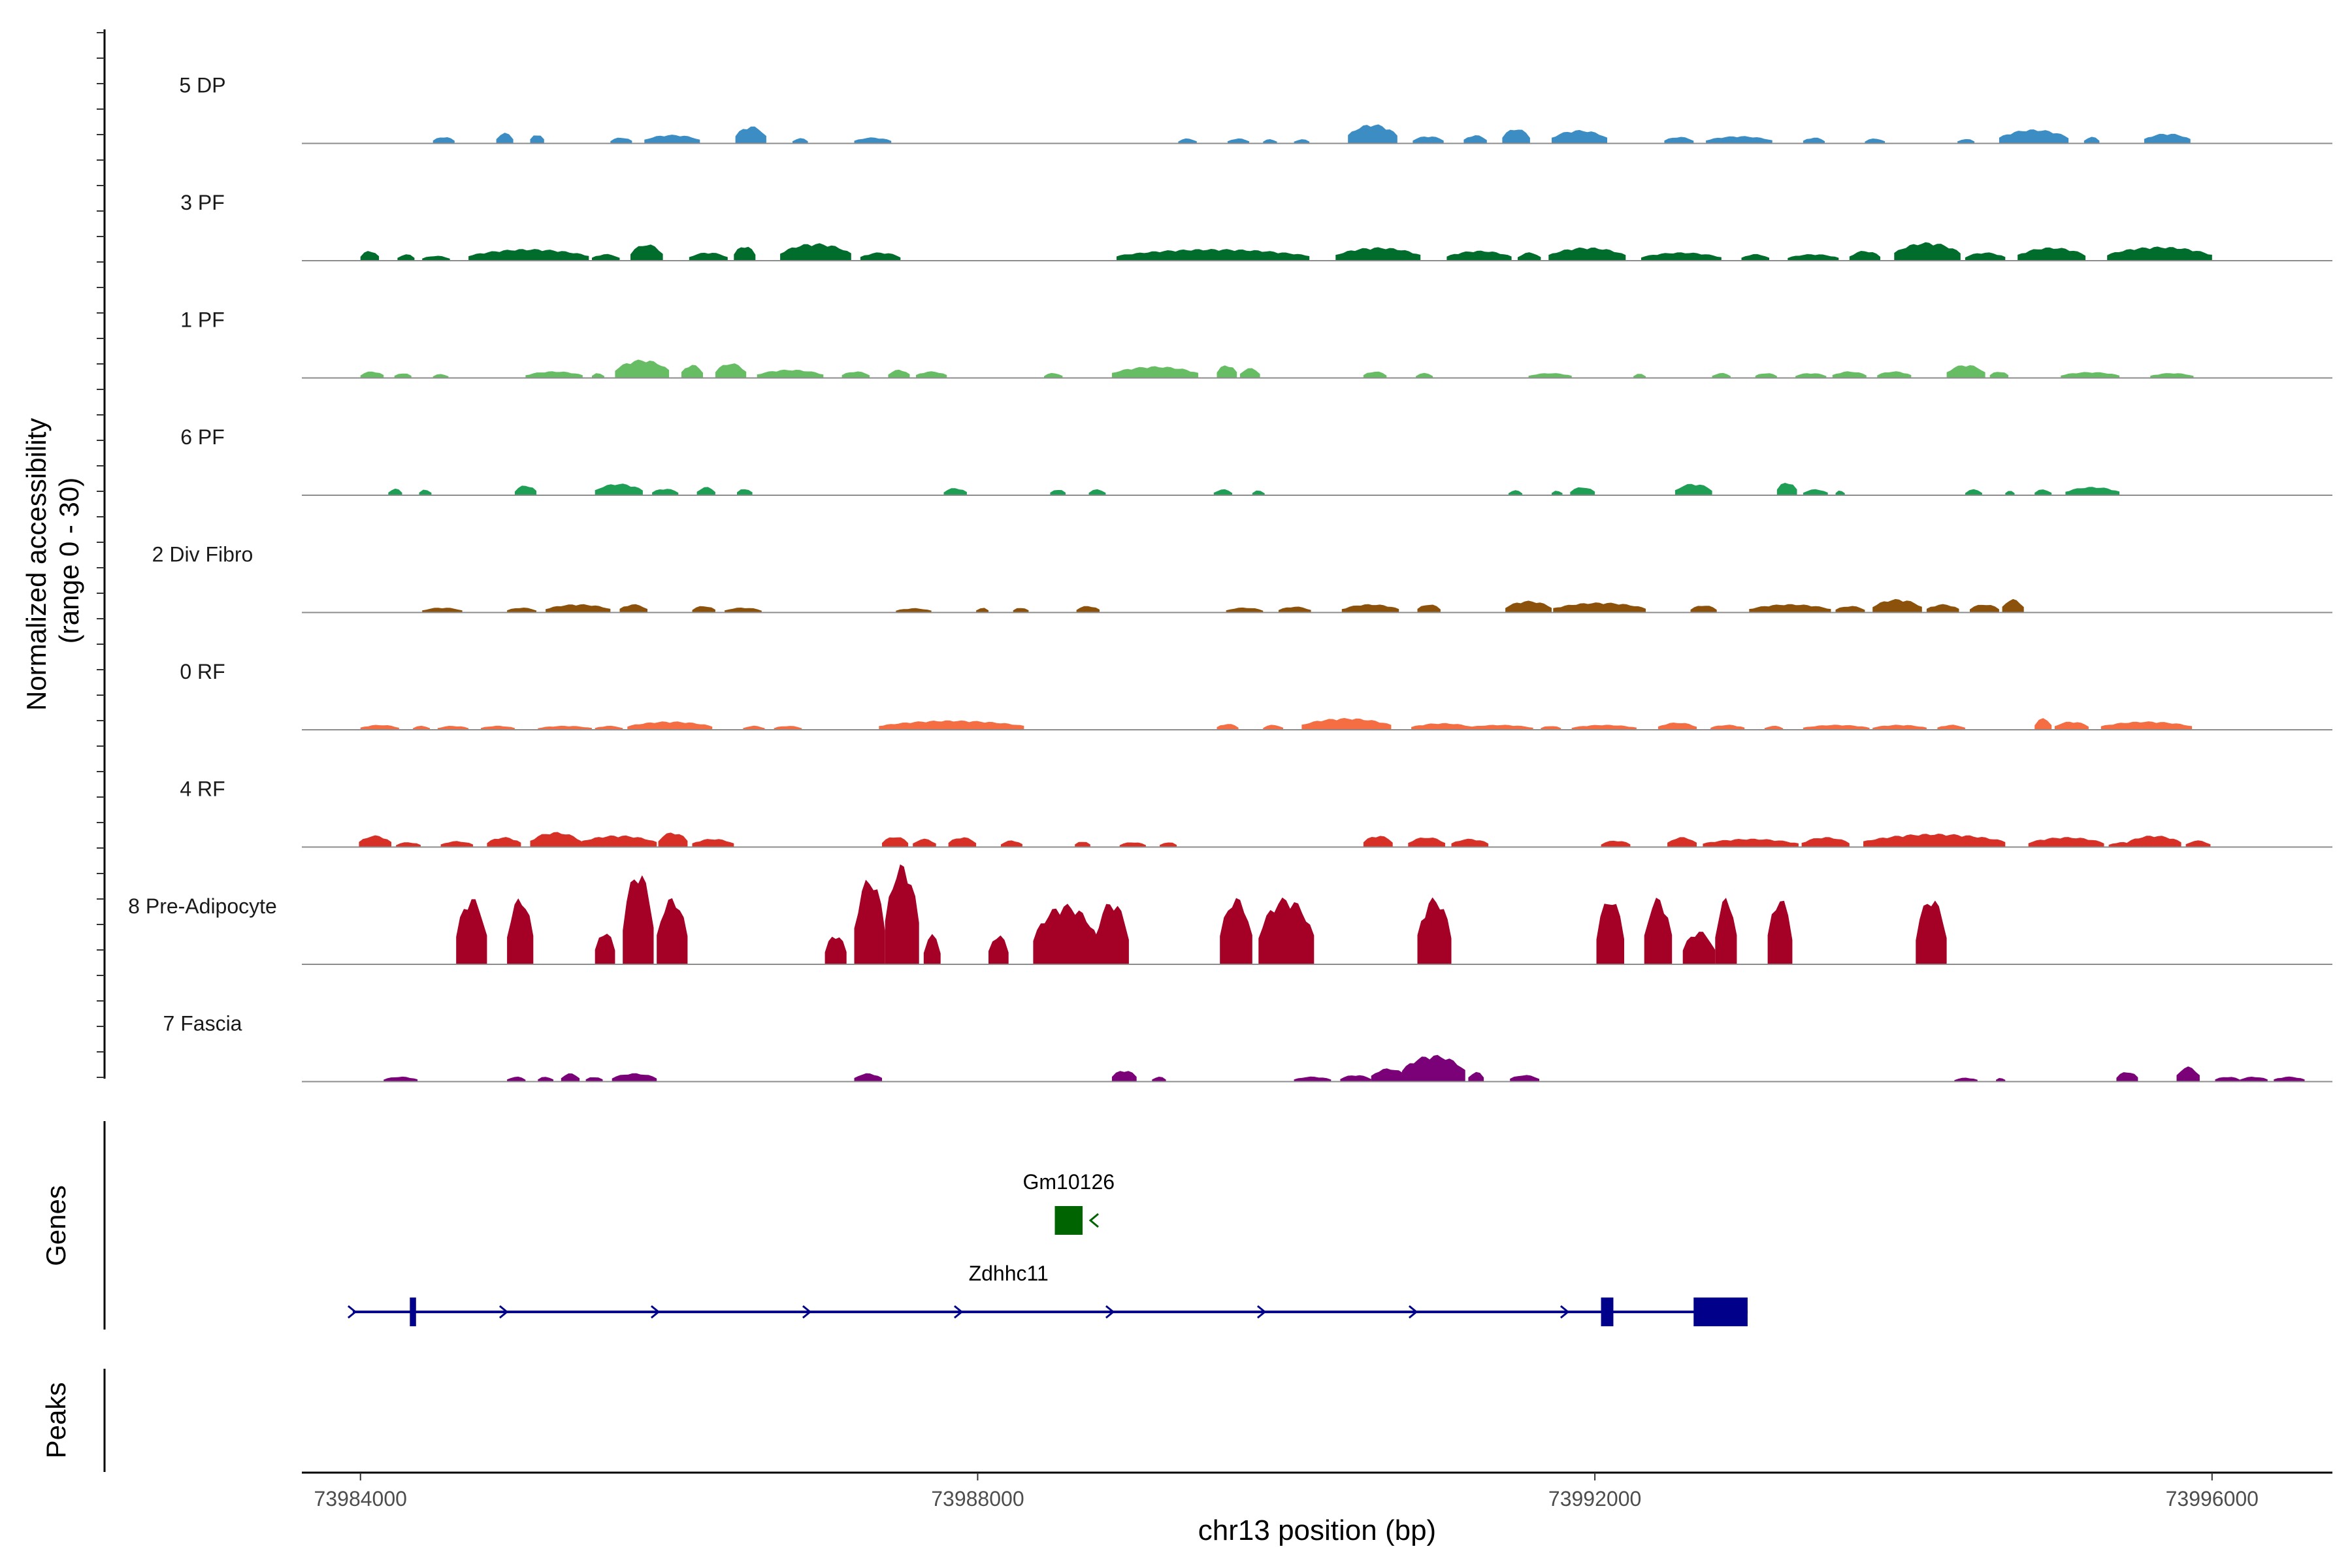  Describe the element at coordinates (56, 1225) in the screenshot. I see `genes-panel-label: Genes` at that location.